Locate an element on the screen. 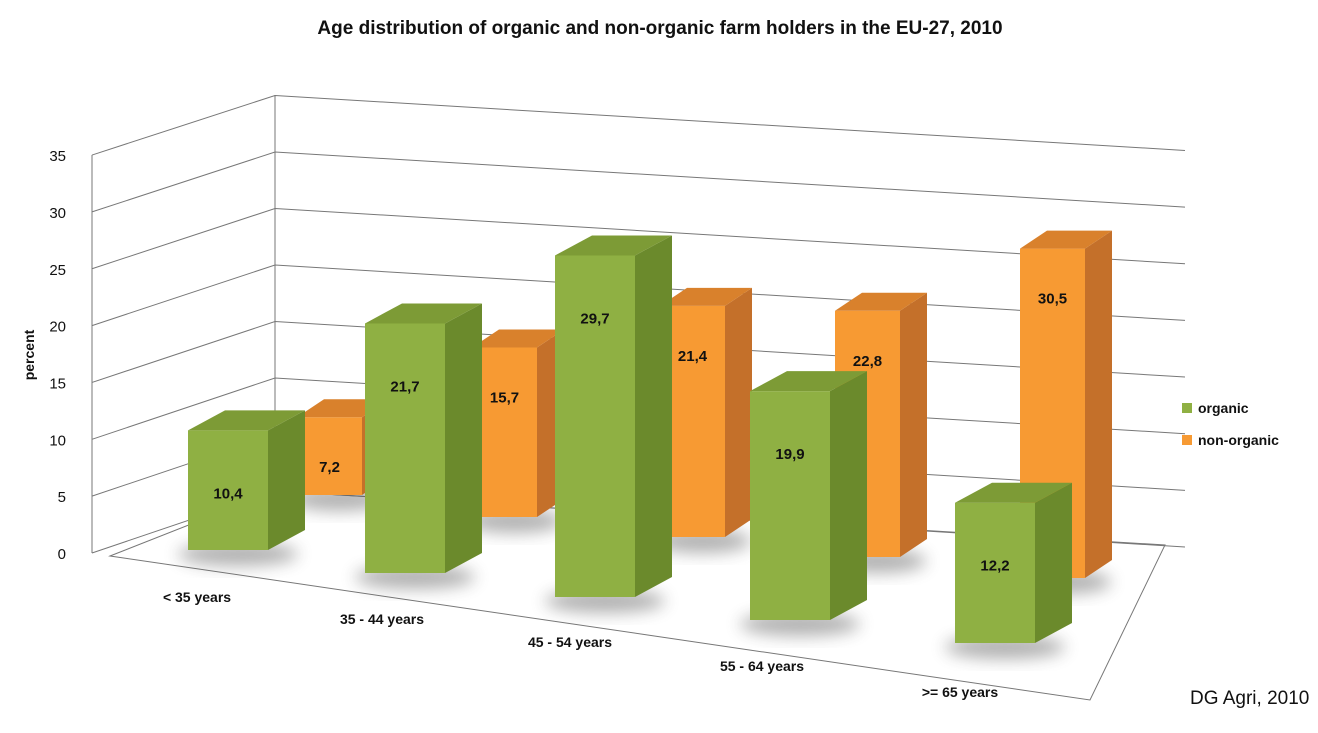 This screenshot has height=733, width=1318. x-tick-label: 35 - 44 years is located at coordinates (382, 619).